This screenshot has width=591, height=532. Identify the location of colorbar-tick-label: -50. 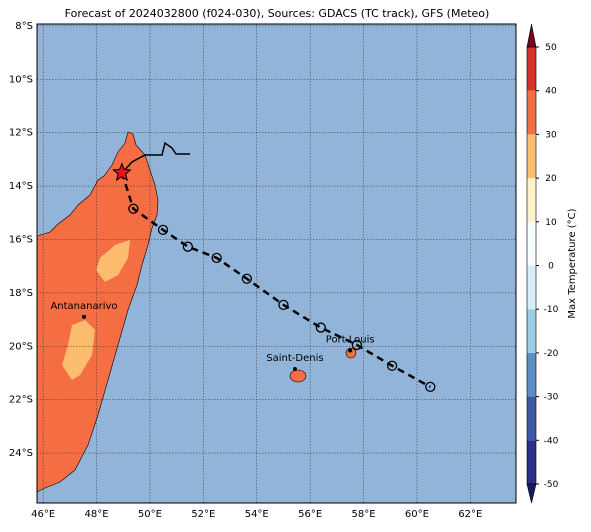
(551, 485).